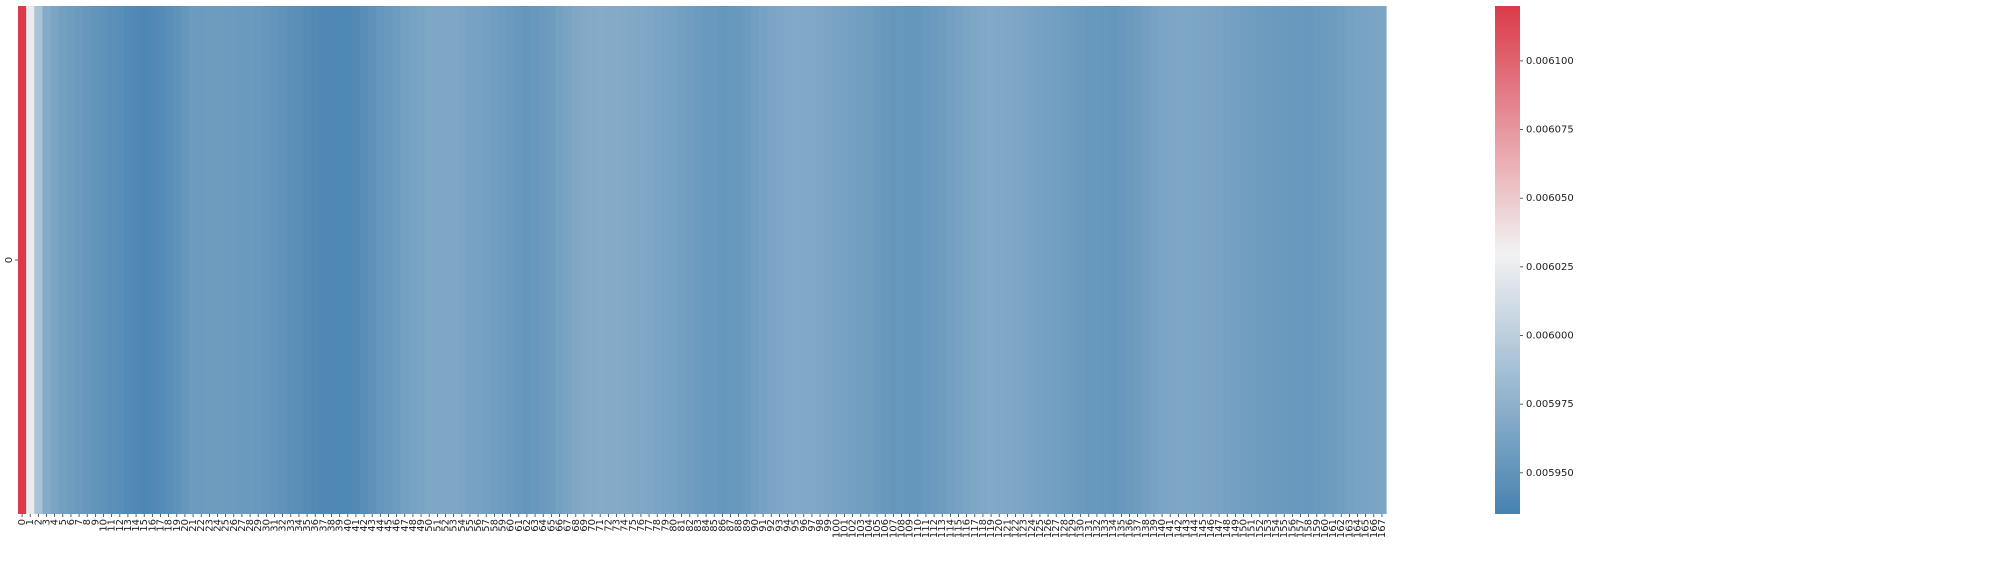 Image resolution: width=2010 pixels, height=584 pixels. I want to click on x-tick-label: 159, so click(1317, 528).